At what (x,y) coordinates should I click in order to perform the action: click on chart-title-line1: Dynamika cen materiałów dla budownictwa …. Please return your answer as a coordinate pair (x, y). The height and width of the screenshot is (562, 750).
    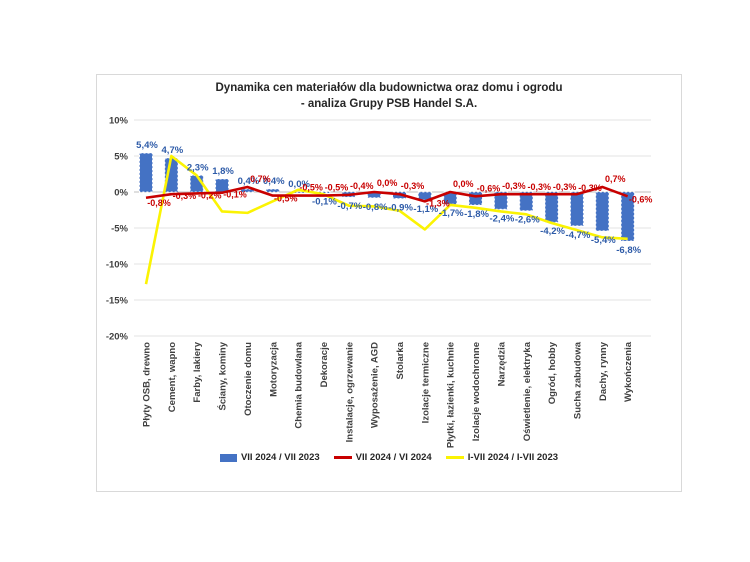
    Looking at the image, I should click on (389, 88).